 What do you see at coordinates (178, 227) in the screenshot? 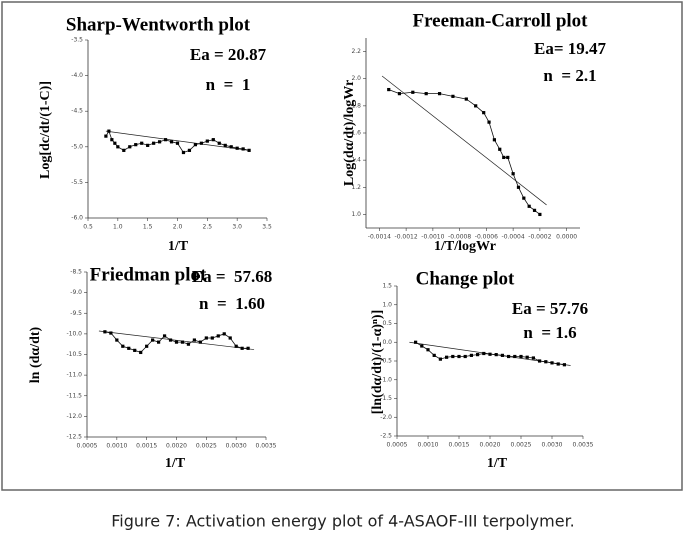
I see `x-tick-label: 2.0` at bounding box center [178, 227].